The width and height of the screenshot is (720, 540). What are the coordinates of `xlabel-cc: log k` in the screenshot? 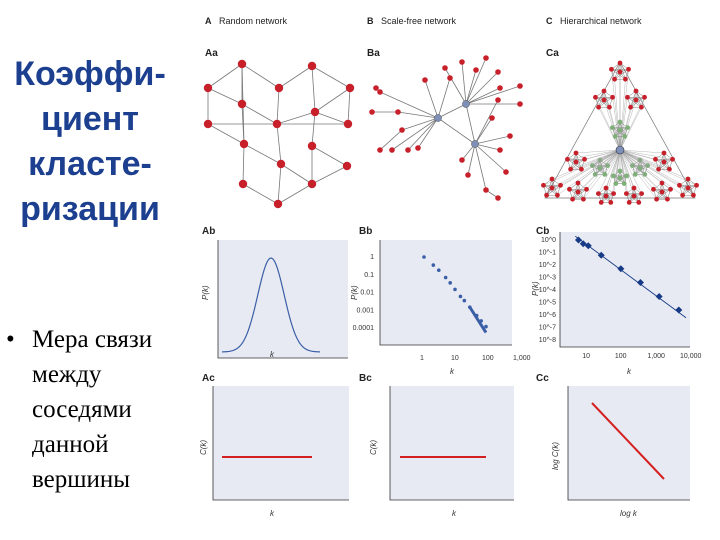 It's located at (629, 513).